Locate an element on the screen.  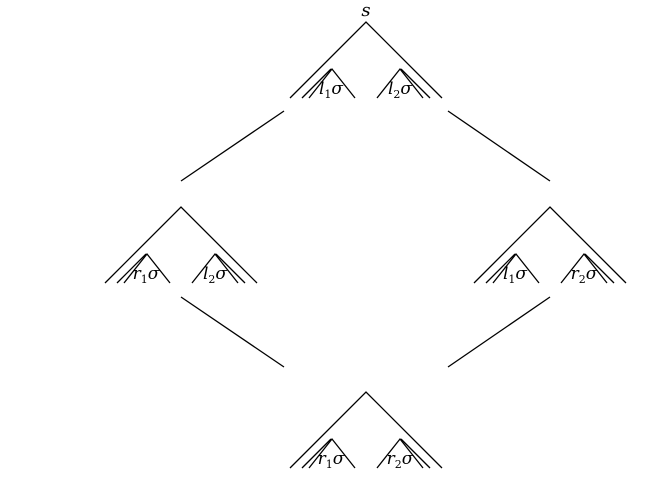
tree-bottom: r1σ r2σ is located at coordinates (366, 431).